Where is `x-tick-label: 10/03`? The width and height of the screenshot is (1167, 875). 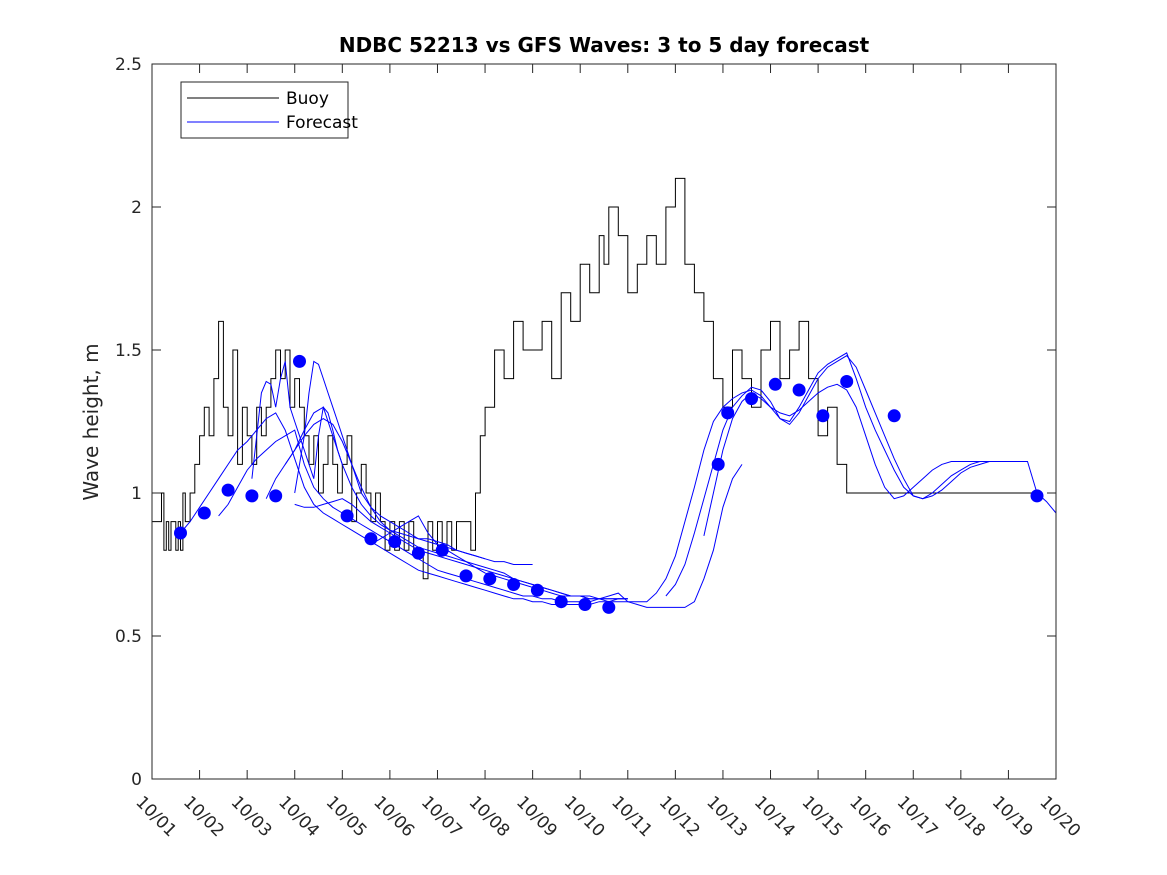
x-tick-label: 10/03 is located at coordinates (251, 816).